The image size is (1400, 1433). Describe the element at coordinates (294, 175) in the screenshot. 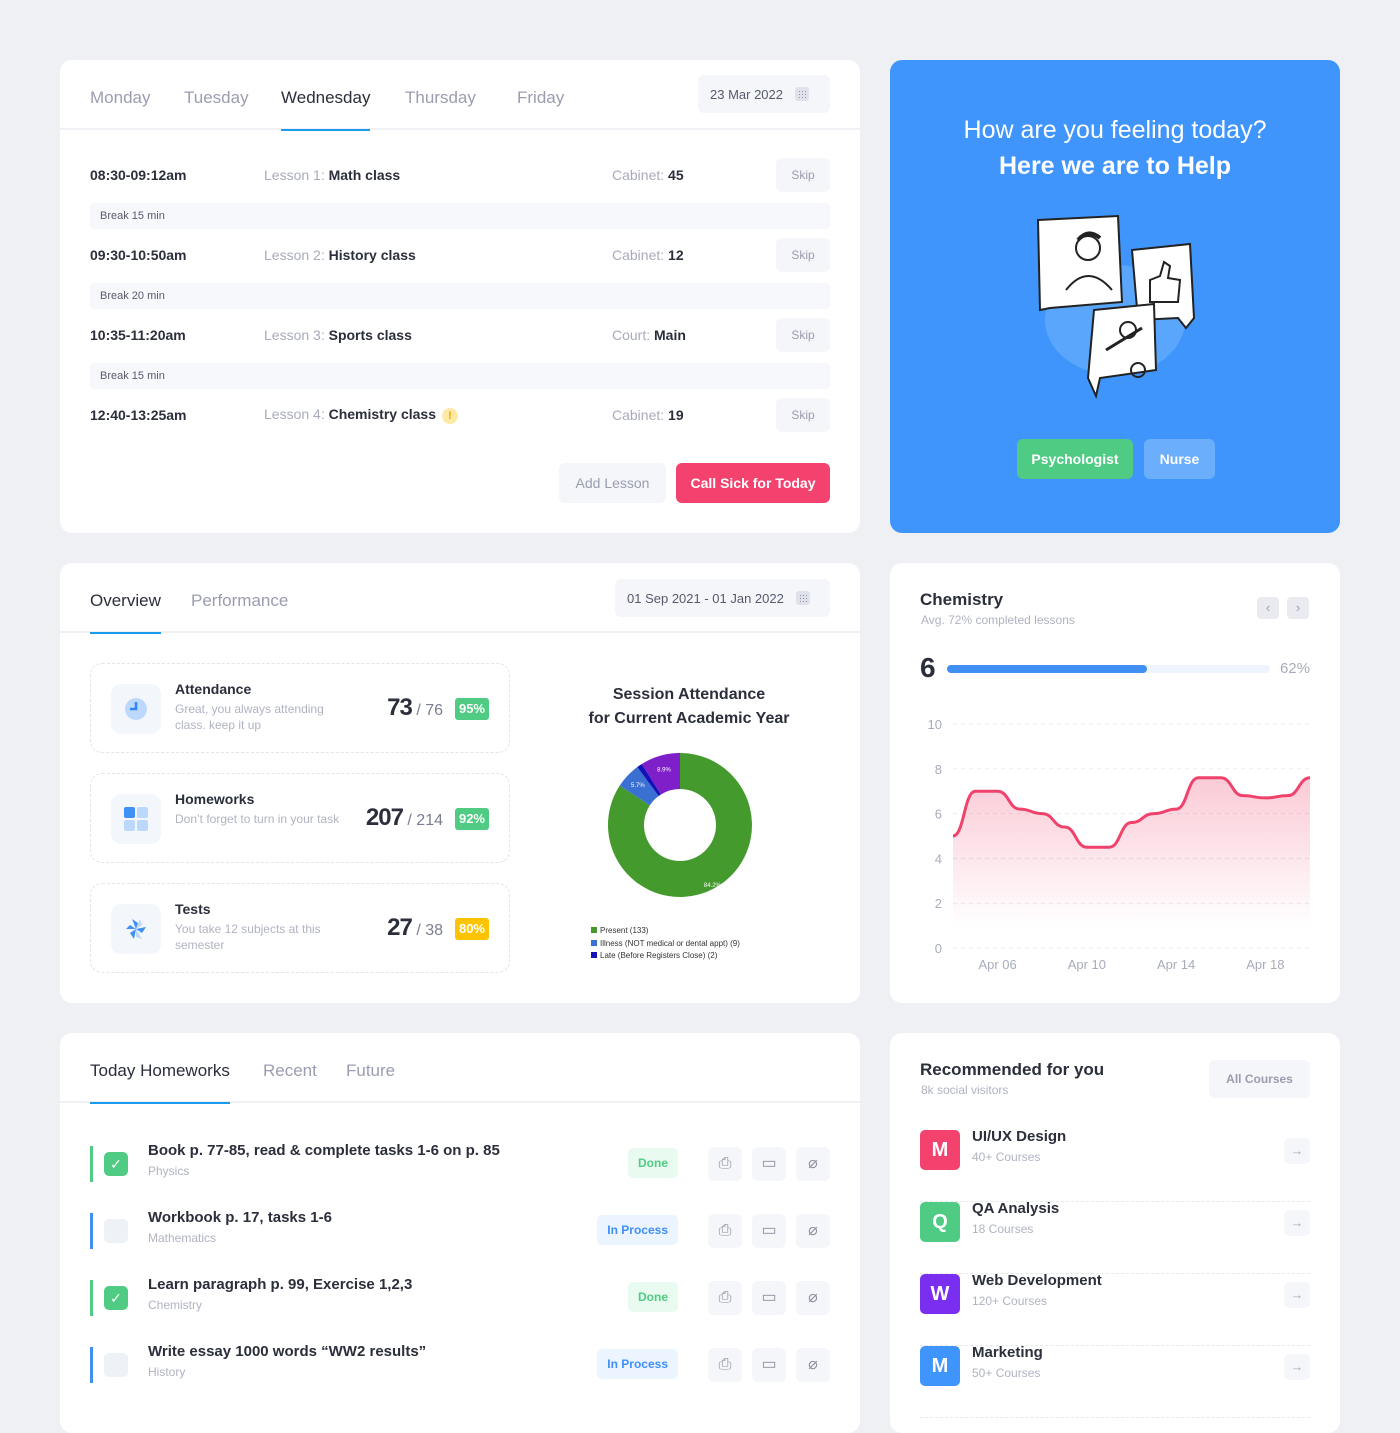

I see `lesson-number: Lesson 1:` at that location.